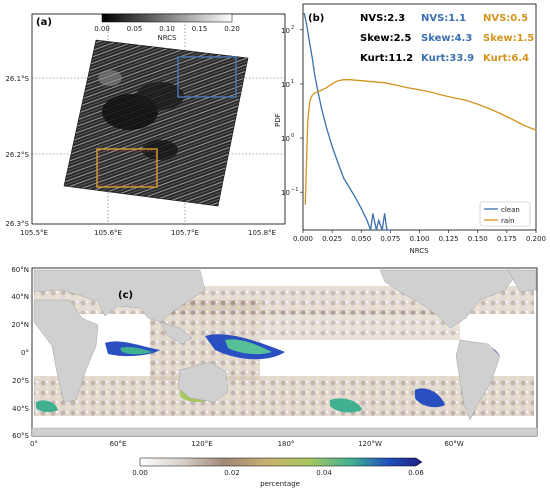 The image size is (550, 494). I want to click on stat-skew-rain: Skew:1.5, so click(508, 38).